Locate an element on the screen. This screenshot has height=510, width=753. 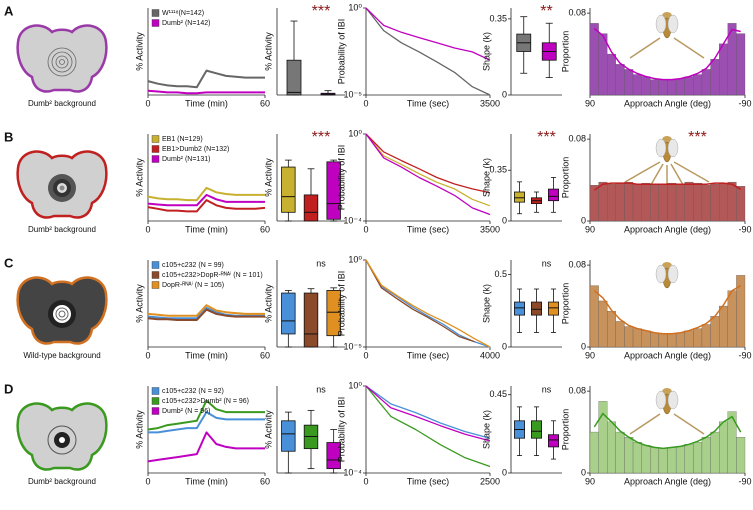
legend-label: Dumb² (N = 96) is located at coordinates (186, 411).